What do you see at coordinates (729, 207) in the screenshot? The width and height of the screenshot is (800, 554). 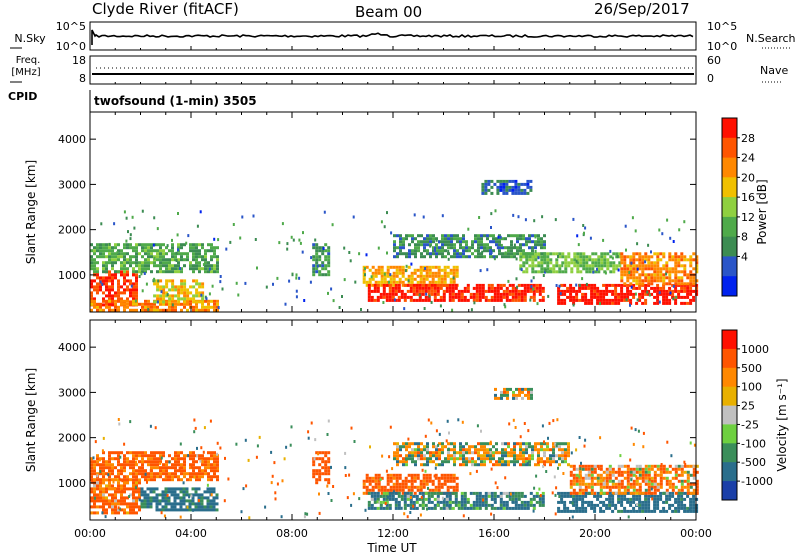 I see `colorbar-segment` at bounding box center [729, 207].